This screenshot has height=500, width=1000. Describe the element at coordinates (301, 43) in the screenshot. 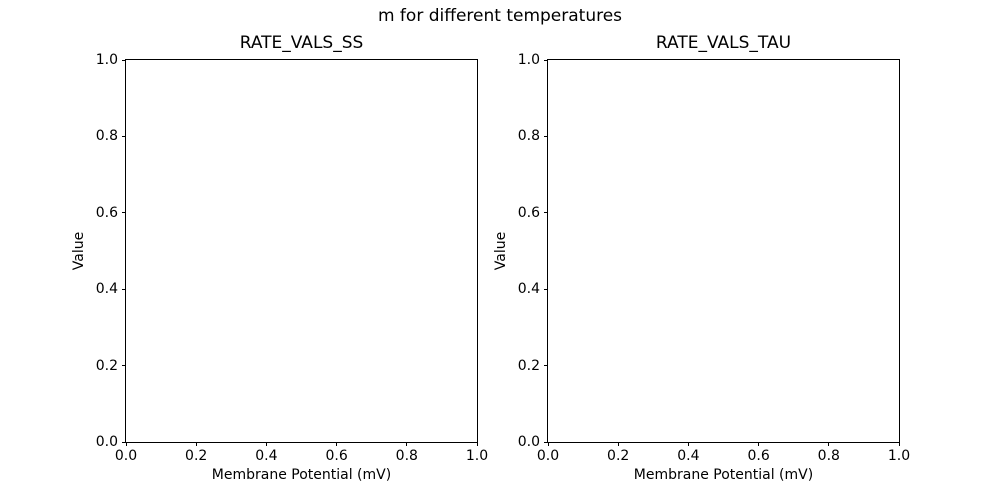

I see `subplot-title: RATE_VALS_SS` at that location.